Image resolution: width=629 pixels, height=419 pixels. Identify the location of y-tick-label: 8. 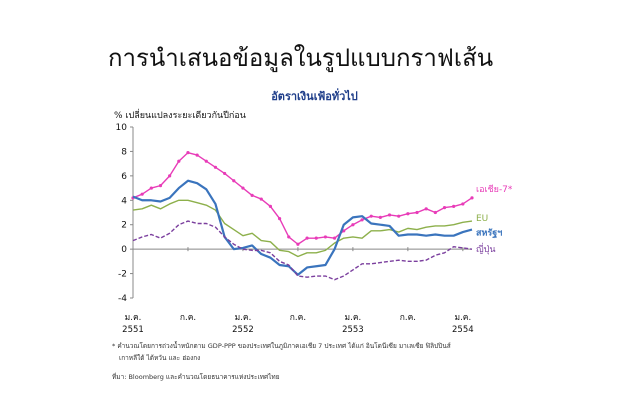
(124, 152).